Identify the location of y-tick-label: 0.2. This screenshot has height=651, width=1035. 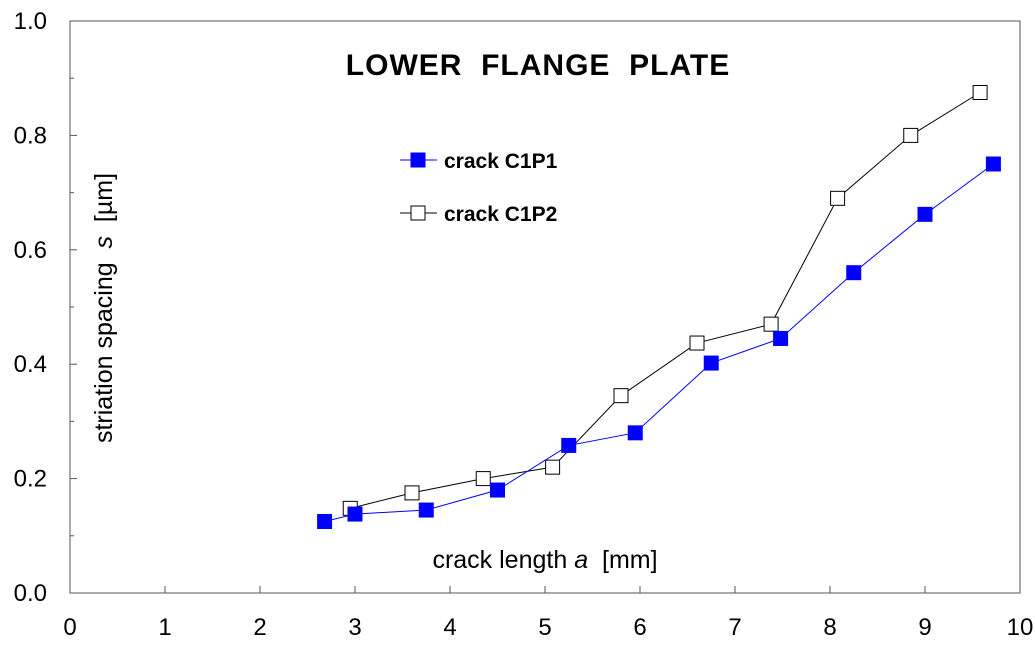
(30, 479).